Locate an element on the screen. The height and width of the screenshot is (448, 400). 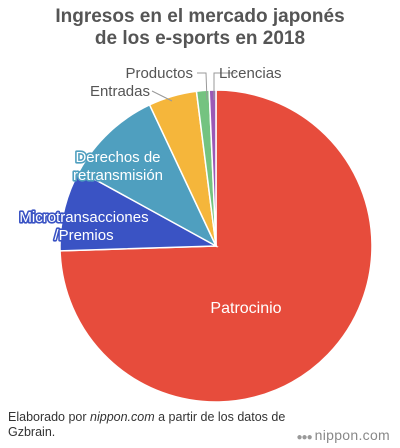
slice-label-licencias: Licencias is located at coordinates (250, 73).